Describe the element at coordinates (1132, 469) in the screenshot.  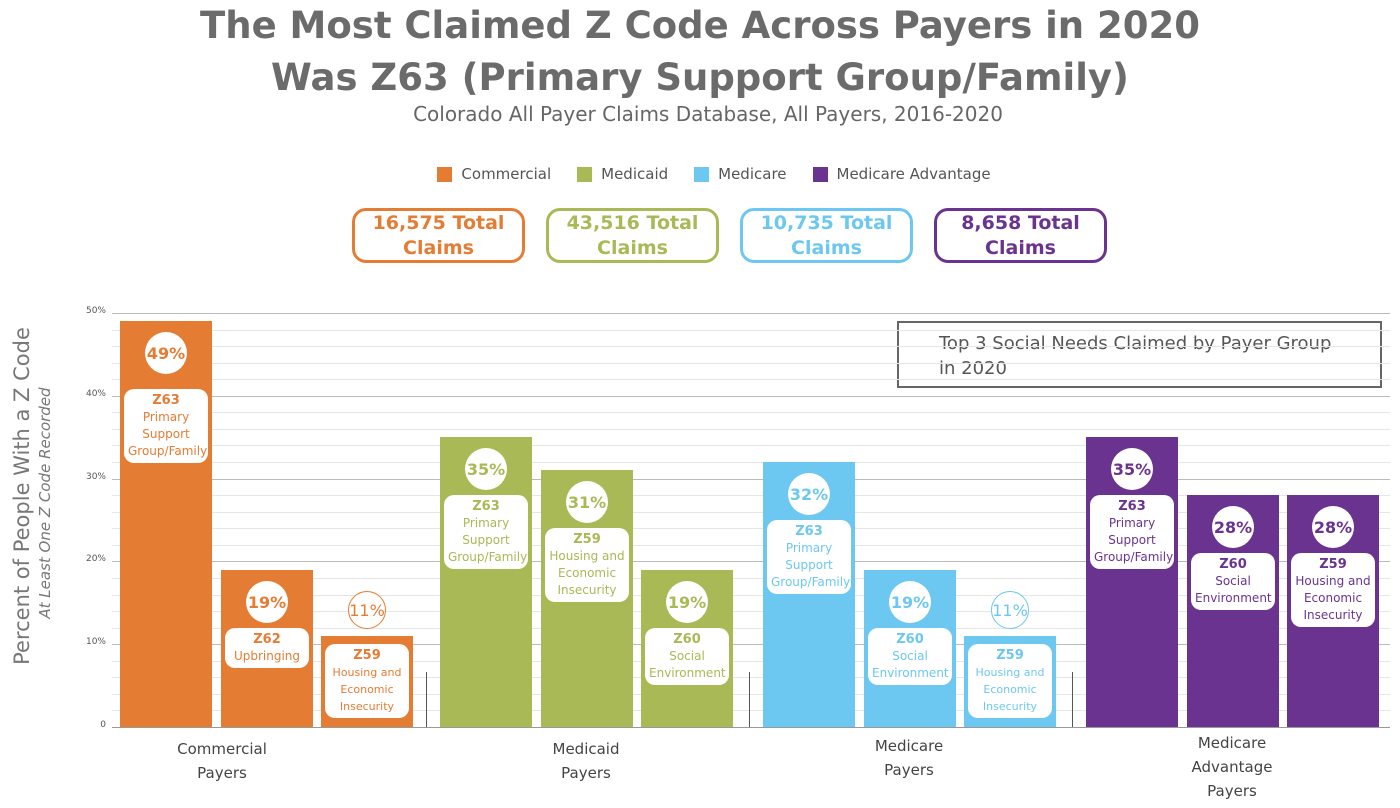
I see `percent-label: 35%` at that location.